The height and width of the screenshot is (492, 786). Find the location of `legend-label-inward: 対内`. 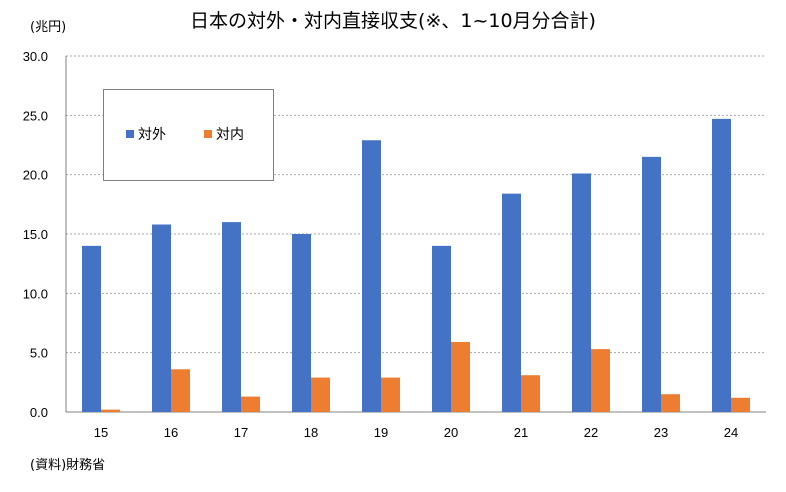

legend-label-inward: 対内 is located at coordinates (230, 135).